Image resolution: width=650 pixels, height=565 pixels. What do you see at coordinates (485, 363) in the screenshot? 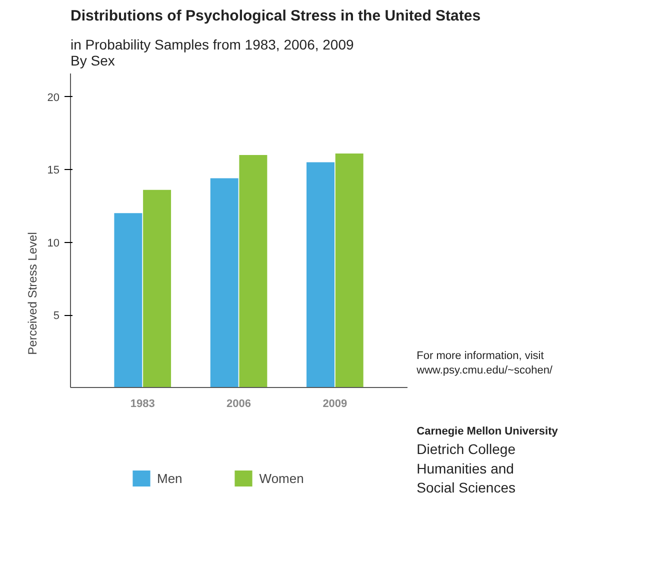
I see `text: For more information, visit www.psy.cmu.edu/~scohen/` at bounding box center [485, 363].